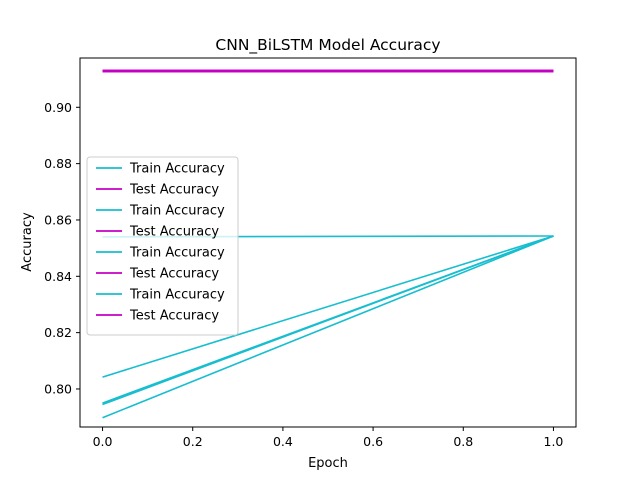  What do you see at coordinates (58, 388) in the screenshot?
I see `y-tick-label: 0.80` at bounding box center [58, 388].